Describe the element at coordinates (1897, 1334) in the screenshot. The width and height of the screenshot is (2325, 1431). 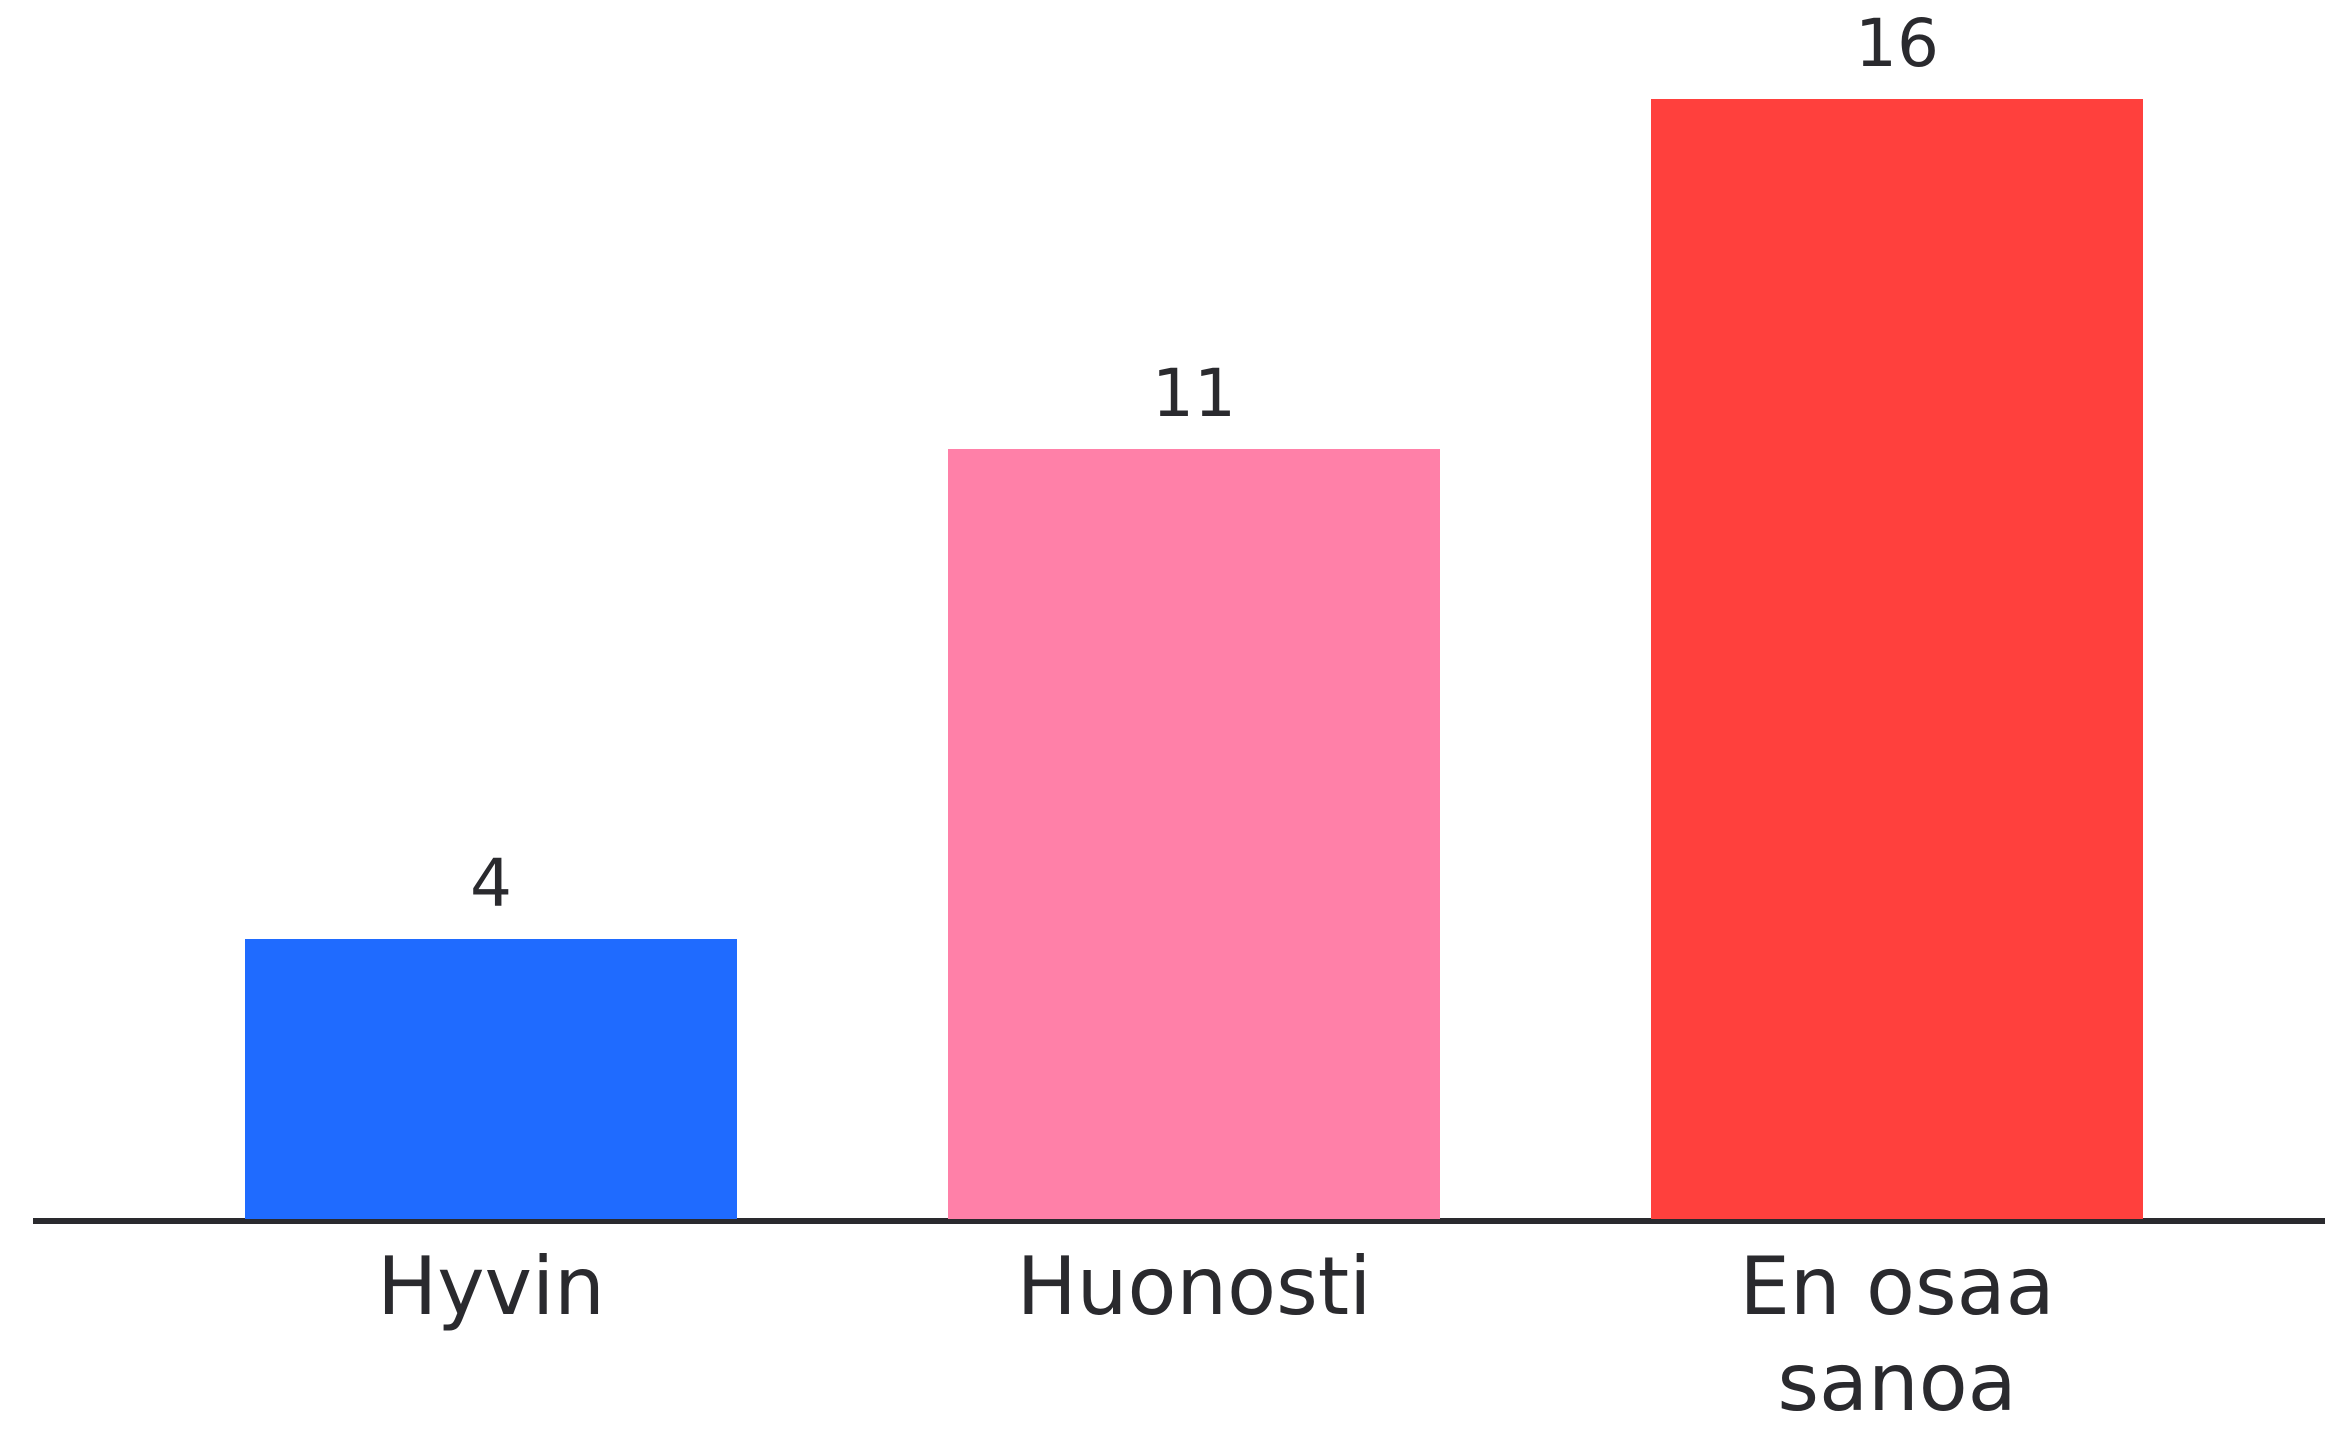
I see `x-tick-label: En osaa sanoa` at that location.